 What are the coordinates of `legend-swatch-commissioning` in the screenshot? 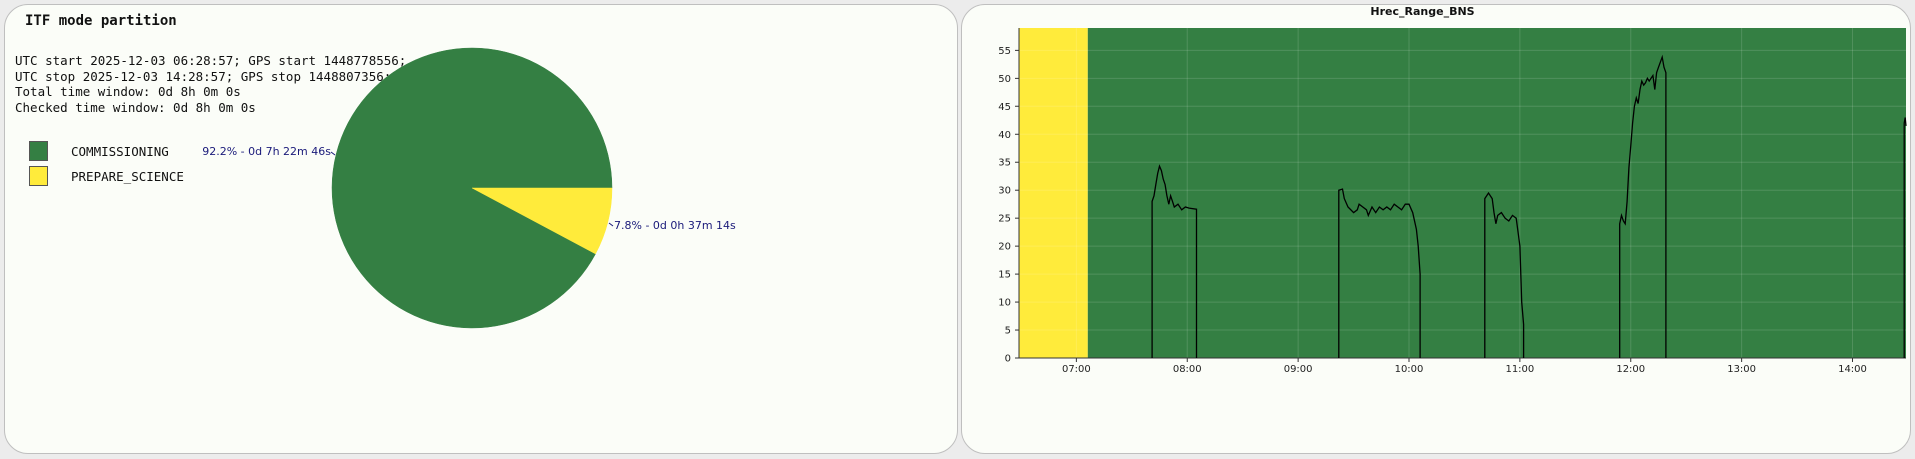 It's located at (38, 151).